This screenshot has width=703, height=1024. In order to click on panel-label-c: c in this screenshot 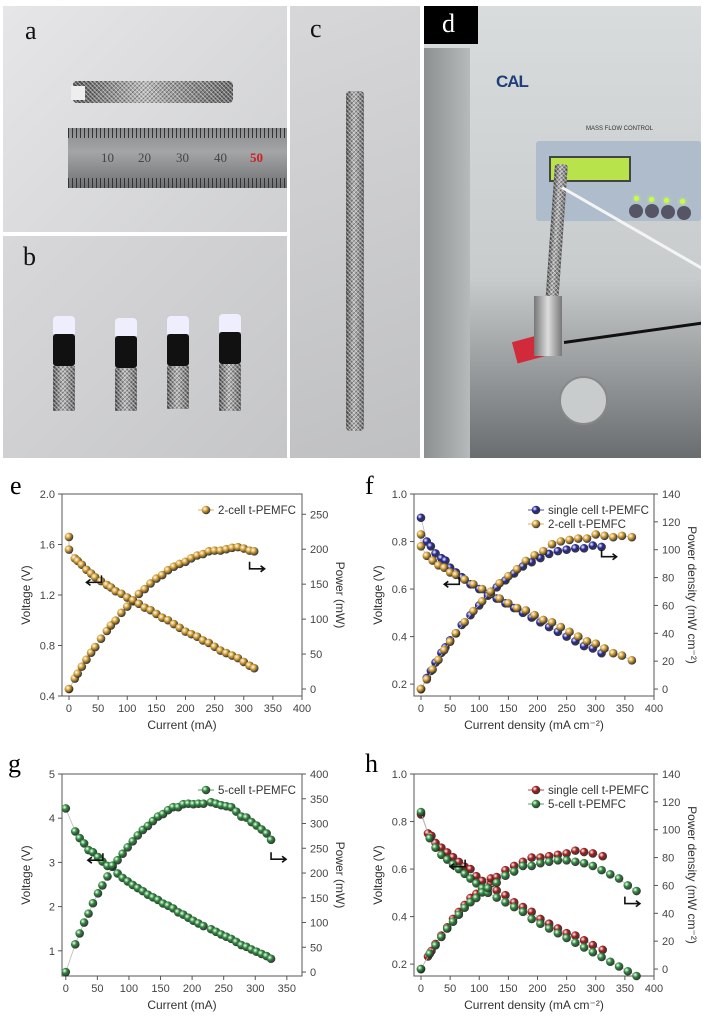, I will do `click(316, 28)`.